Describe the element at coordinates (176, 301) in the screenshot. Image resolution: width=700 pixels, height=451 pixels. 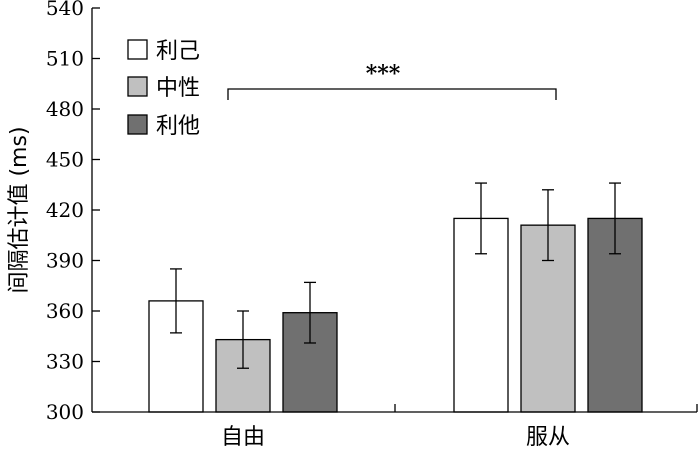
I see `error-bar-利己-自由` at that location.